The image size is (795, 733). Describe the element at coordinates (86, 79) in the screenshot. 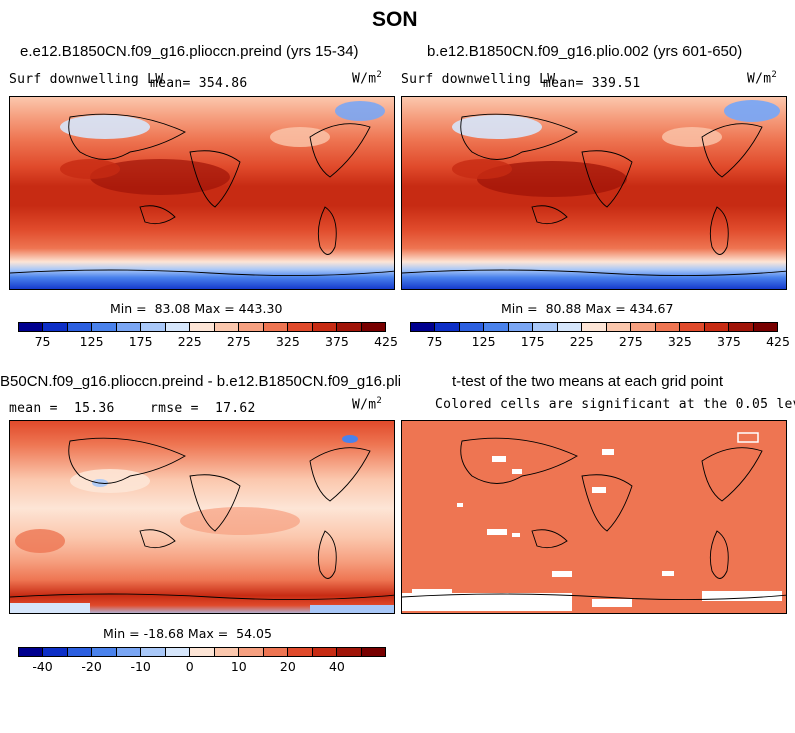

I see `panel-1-variable: Surf downwelling LW` at that location.